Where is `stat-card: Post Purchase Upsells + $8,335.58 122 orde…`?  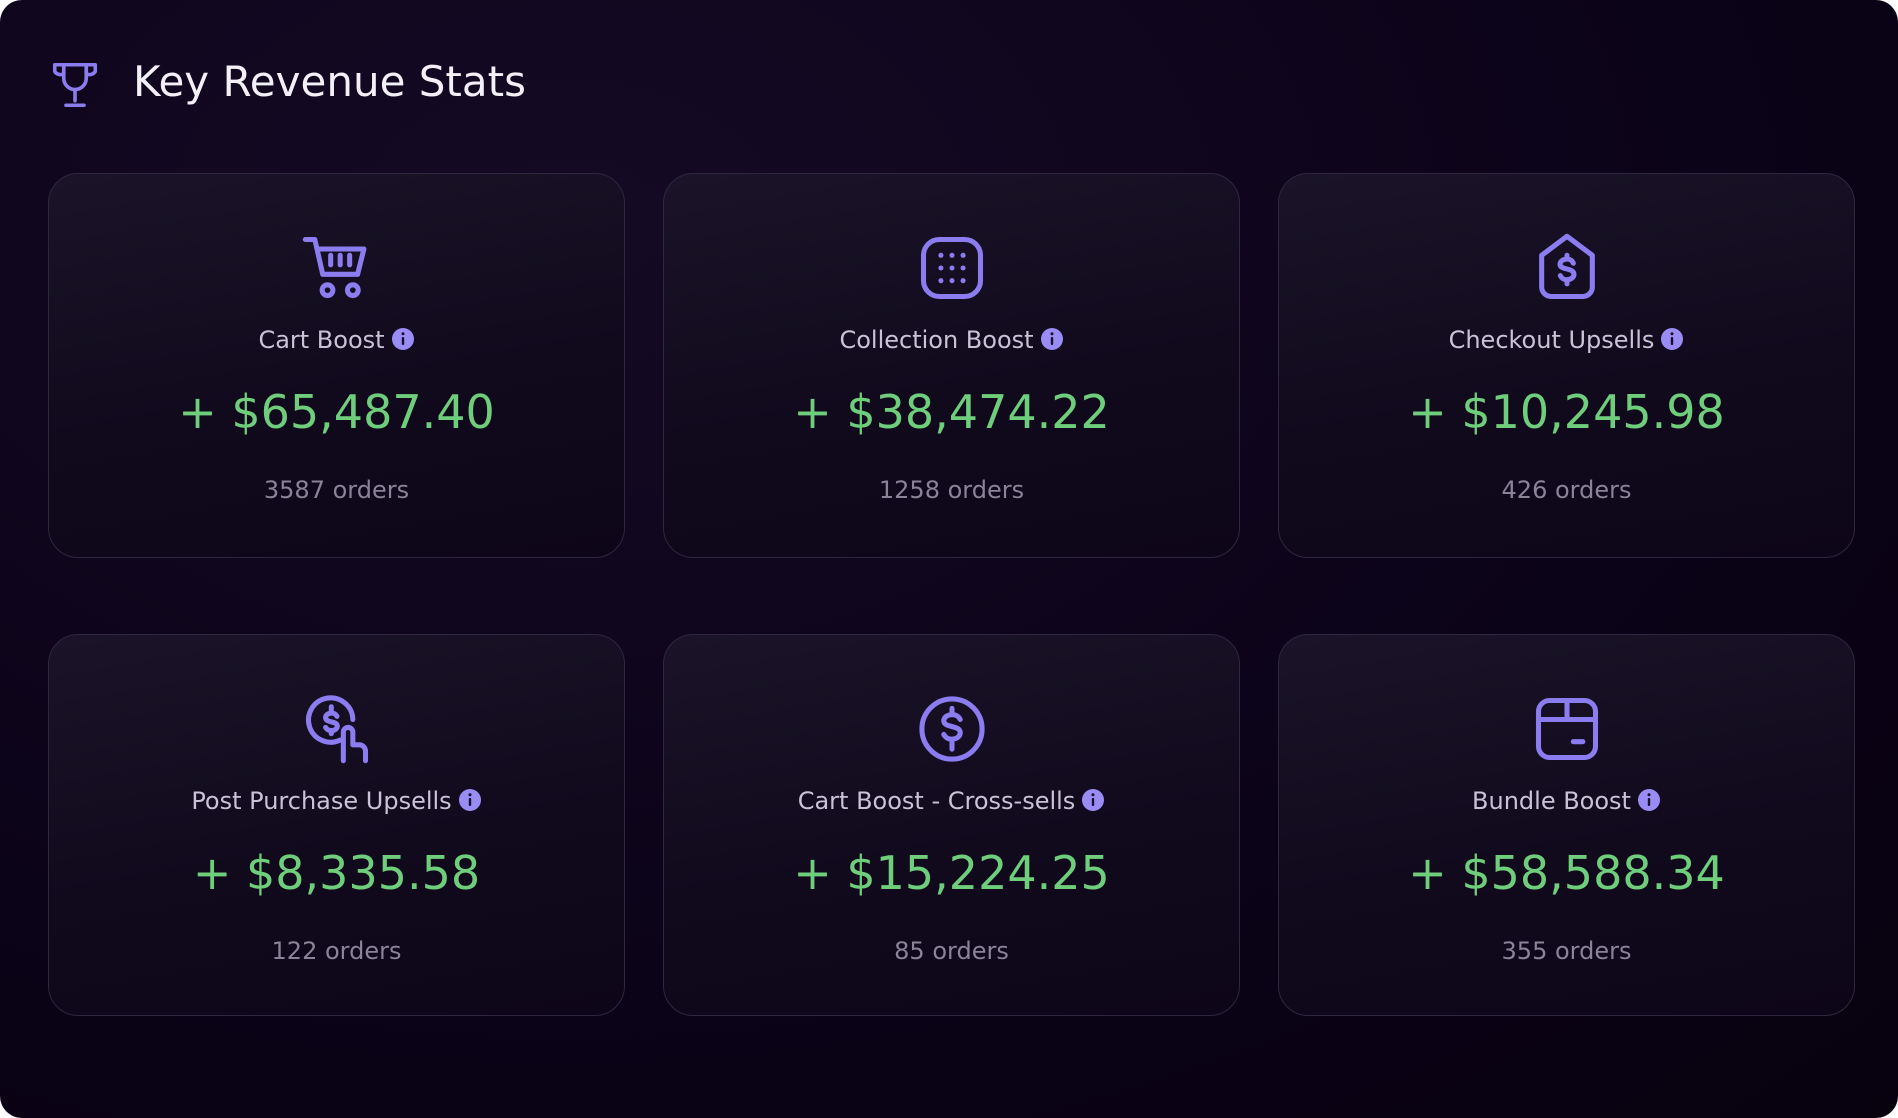
stat-card: Post Purchase Upsells + $8,335.58 122 orde… is located at coordinates (336, 825).